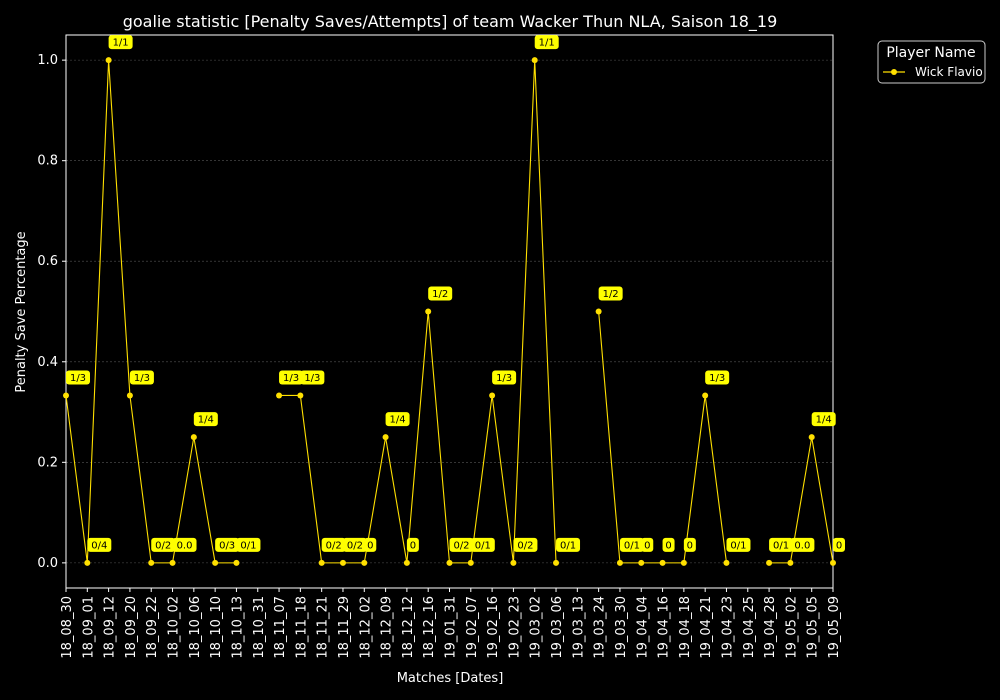  Describe the element at coordinates (67, 627) in the screenshot. I see `x-tick-label: 18_08_30` at that location.